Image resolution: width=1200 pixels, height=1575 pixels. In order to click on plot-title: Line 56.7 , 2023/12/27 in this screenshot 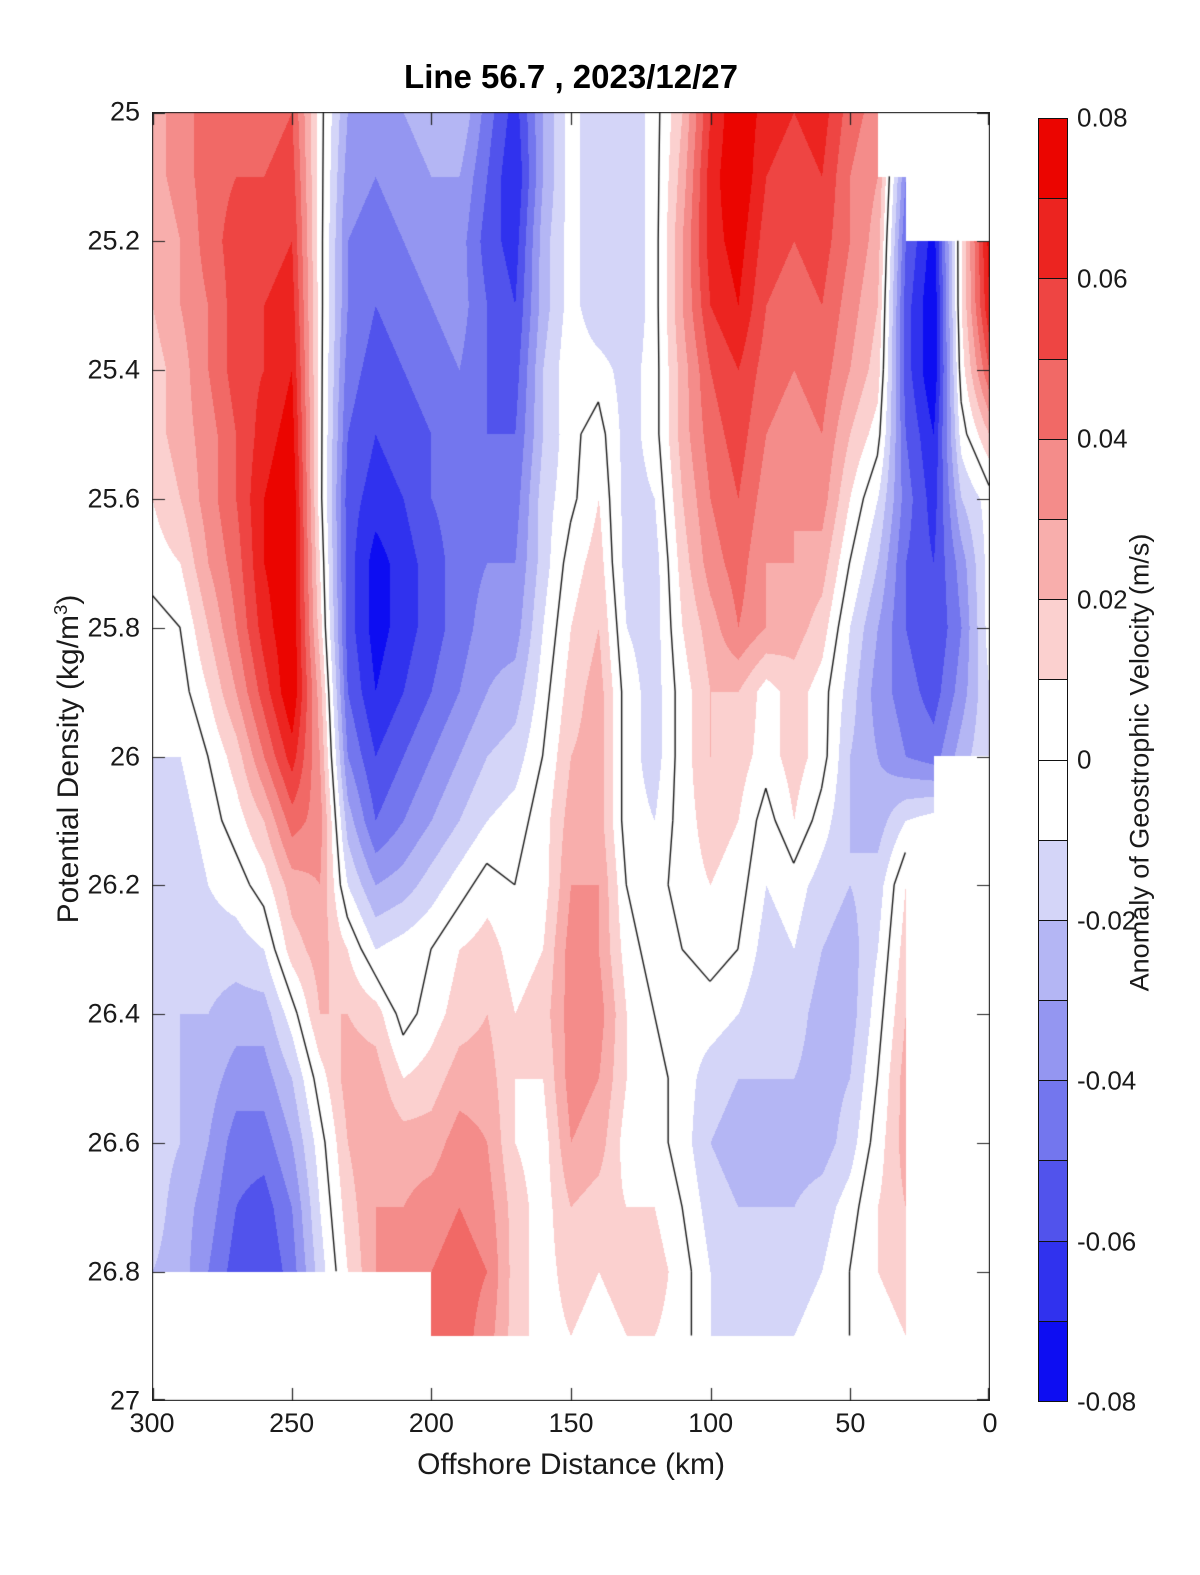, I will do `click(571, 76)`.